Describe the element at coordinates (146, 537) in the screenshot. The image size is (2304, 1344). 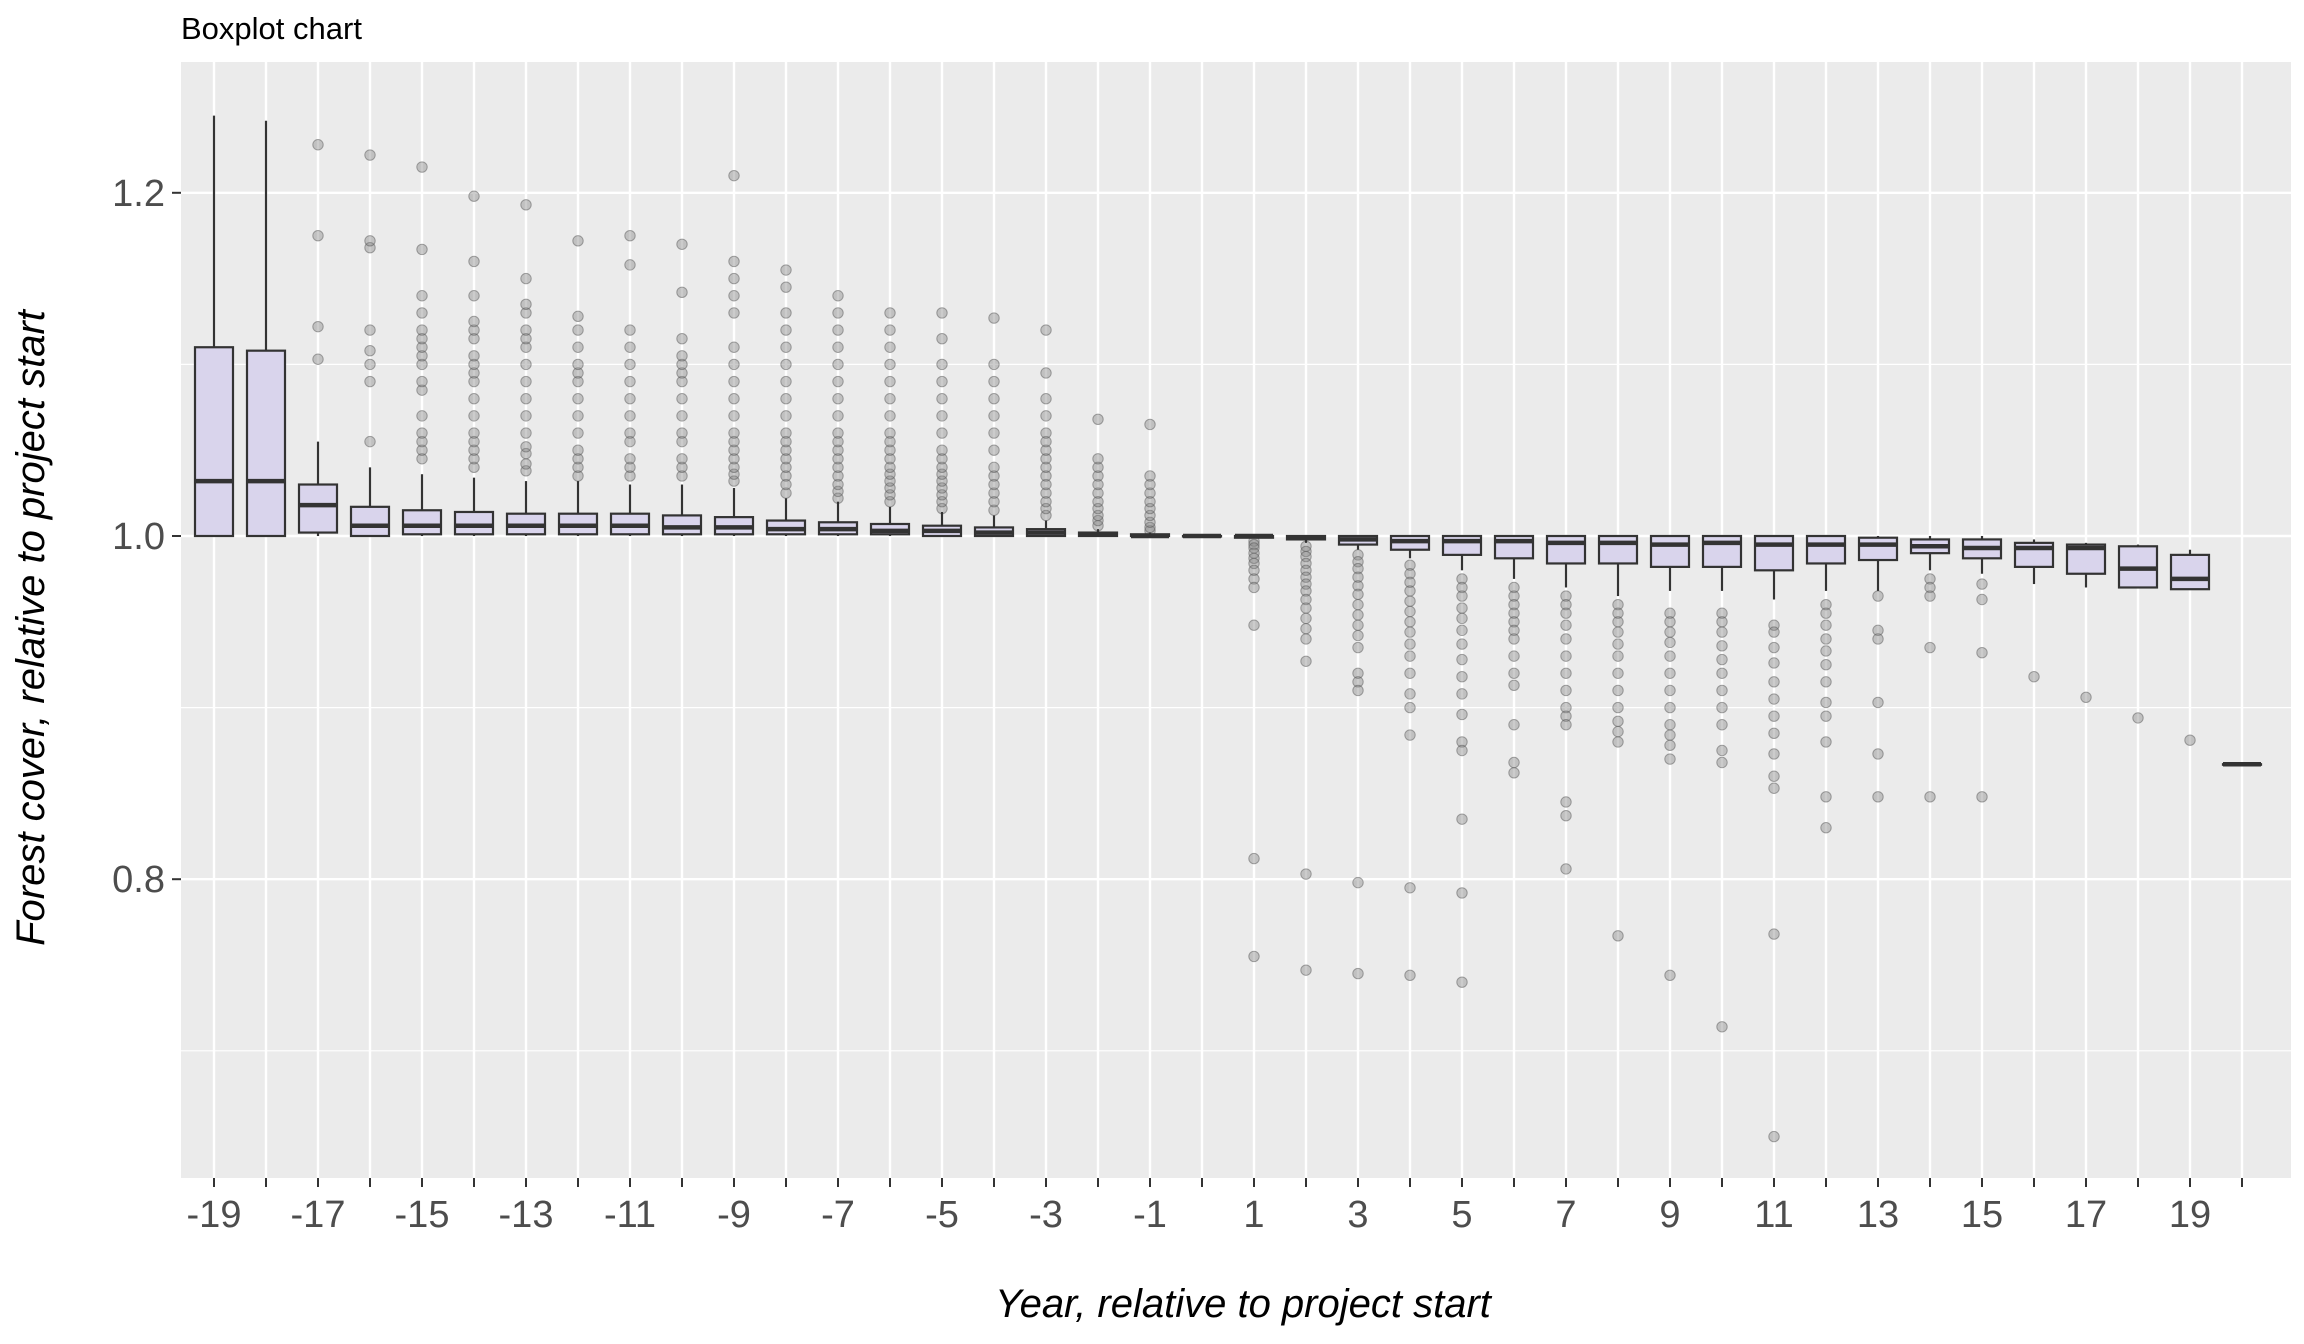
I see `y-axis-ticks: 0.8 1.0 1.2` at that location.